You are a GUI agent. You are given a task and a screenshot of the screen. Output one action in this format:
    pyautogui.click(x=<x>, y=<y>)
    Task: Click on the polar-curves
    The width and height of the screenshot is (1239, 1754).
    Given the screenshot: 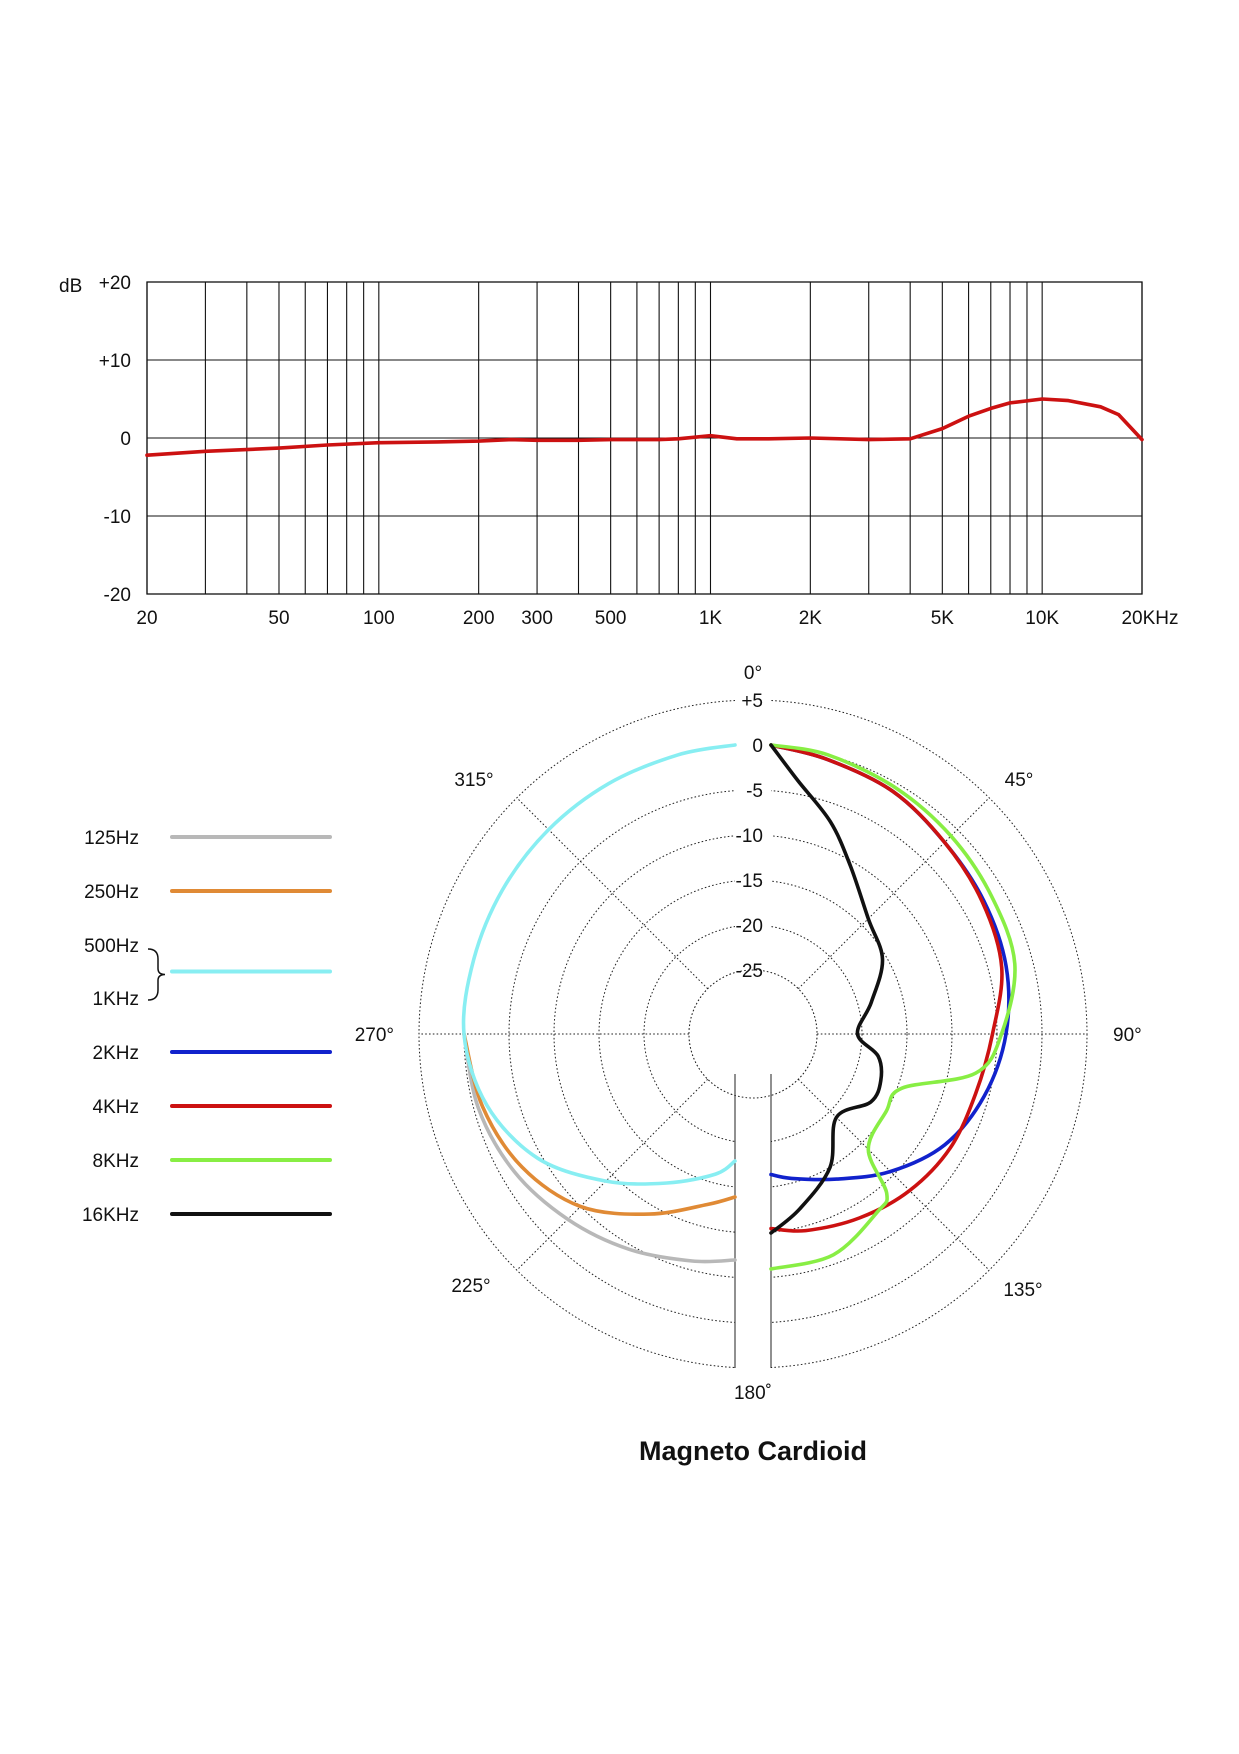 What is the action you would take?
    pyautogui.click(x=739, y=1007)
    